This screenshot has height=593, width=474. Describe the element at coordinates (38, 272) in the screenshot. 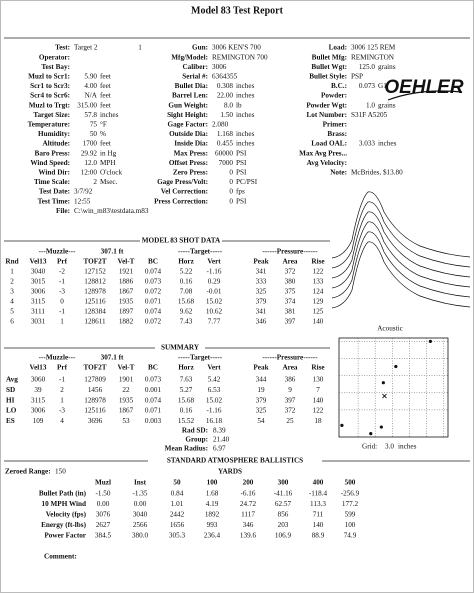

I see `table-cell: 3040` at that location.